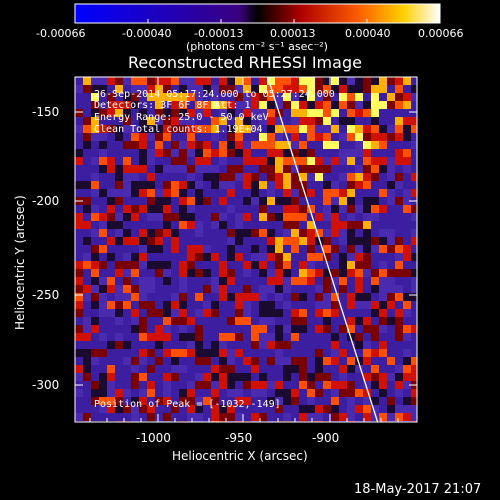 The height and width of the screenshot is (500, 500). I want to click on annotation-detectors: Detectors: 3F 6F 8F Att: 1, so click(172, 105).